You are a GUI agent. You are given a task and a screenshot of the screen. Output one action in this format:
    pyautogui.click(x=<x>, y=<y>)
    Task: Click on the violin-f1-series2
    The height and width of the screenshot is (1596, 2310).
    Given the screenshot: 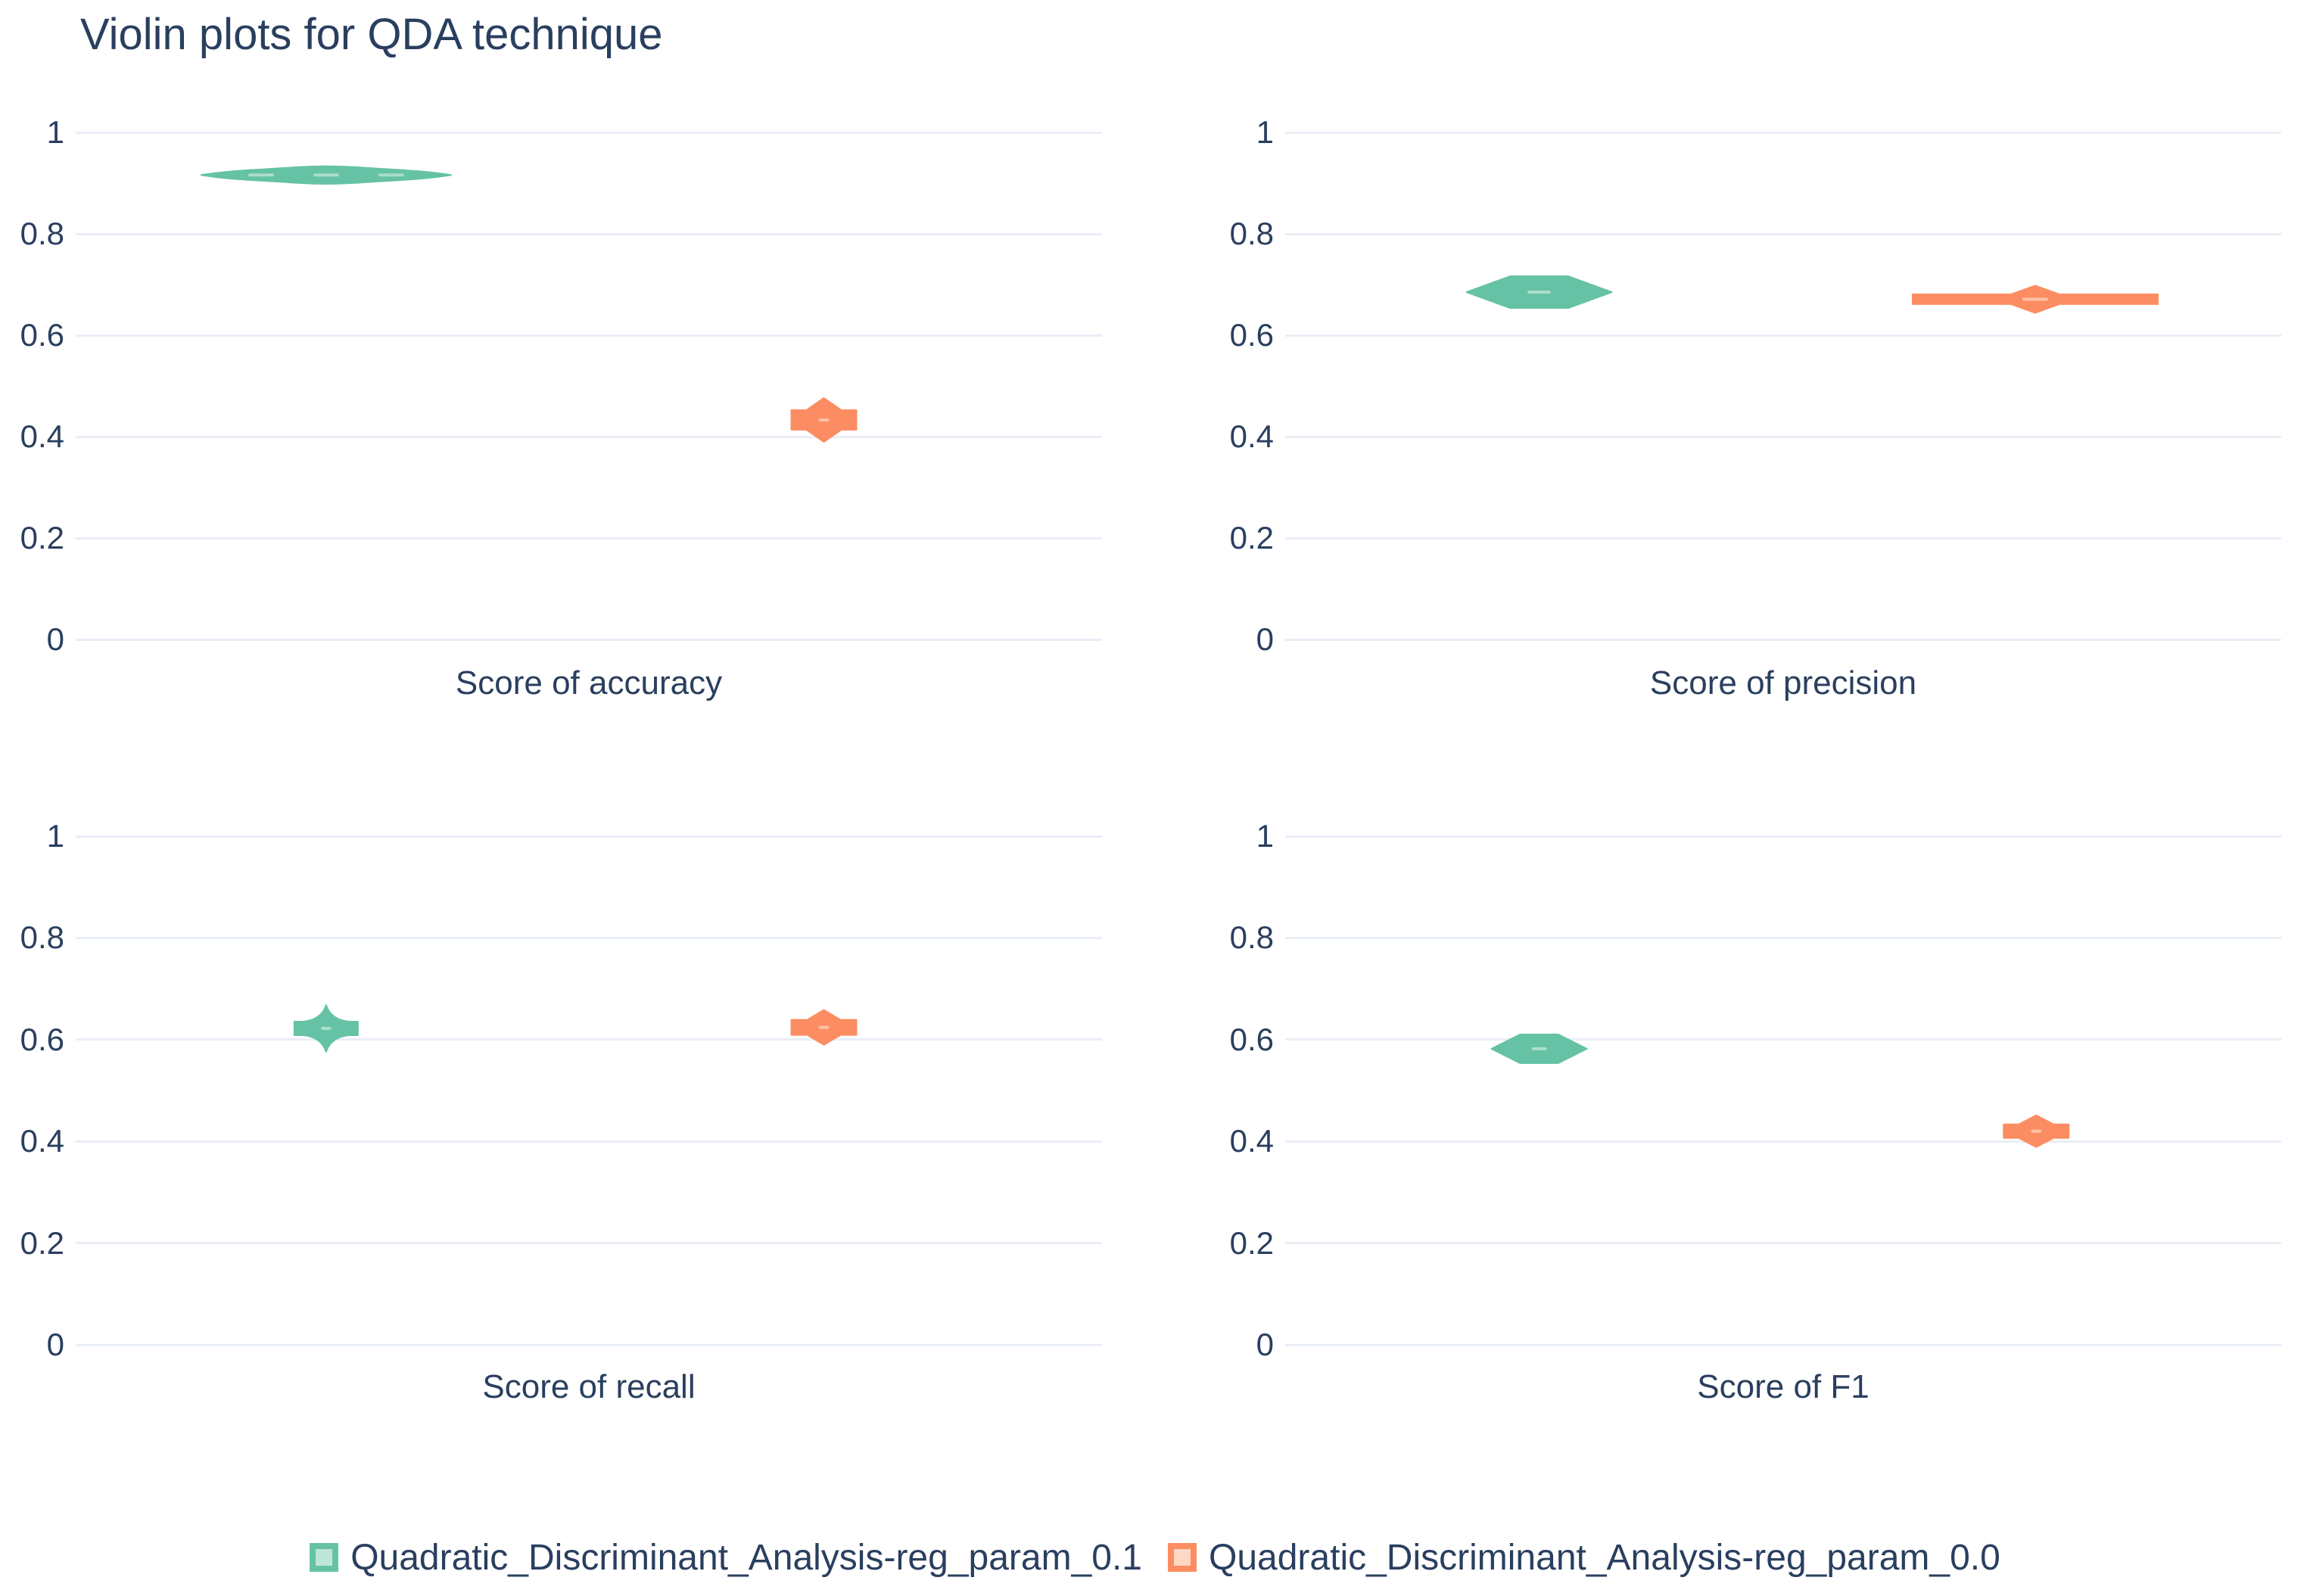 What is the action you would take?
    pyautogui.click(x=2037, y=1131)
    